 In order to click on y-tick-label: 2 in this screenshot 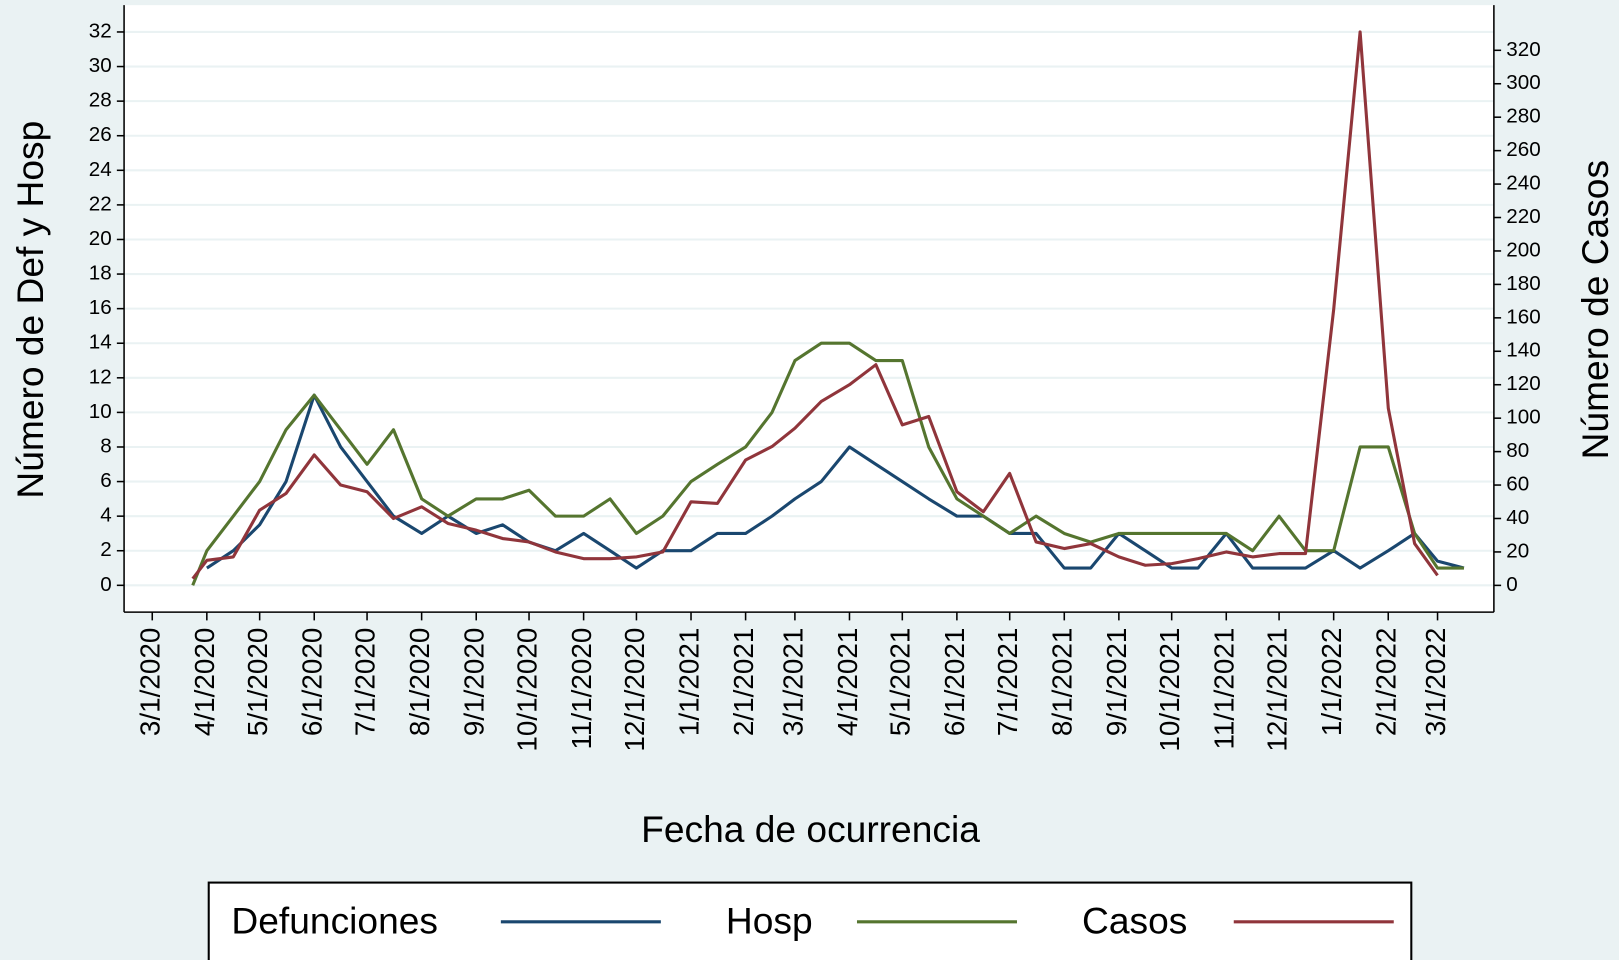, I will do `click(105, 549)`.